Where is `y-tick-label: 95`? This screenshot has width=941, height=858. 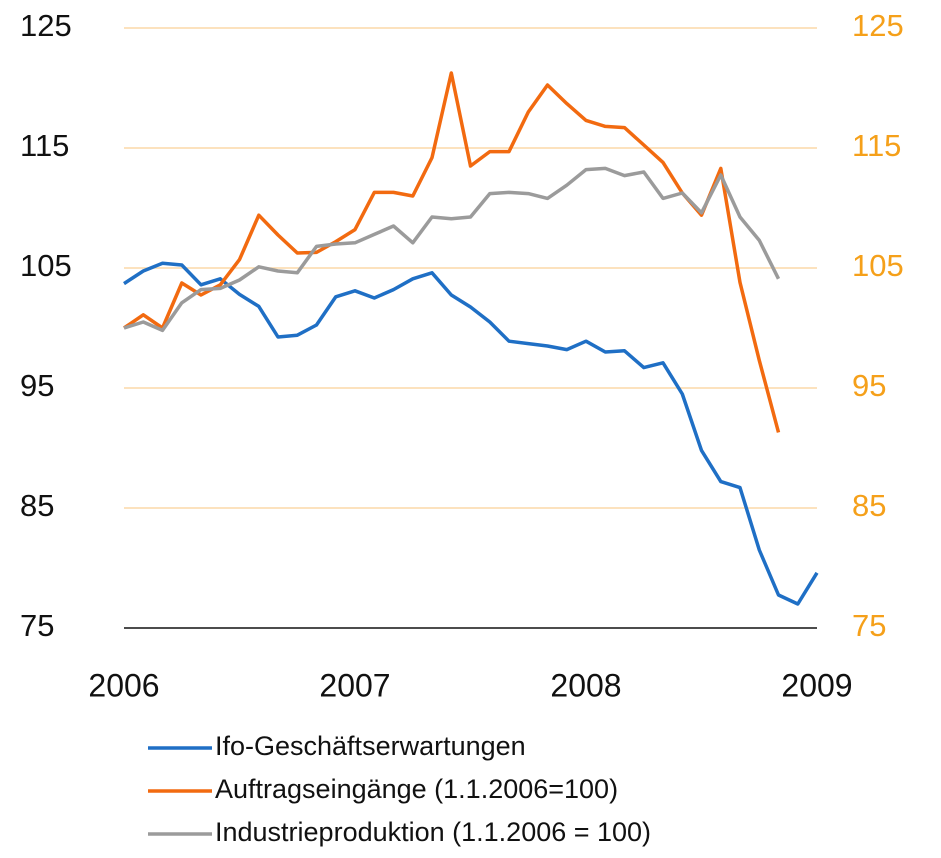
y-tick-label: 95 is located at coordinates (37, 385).